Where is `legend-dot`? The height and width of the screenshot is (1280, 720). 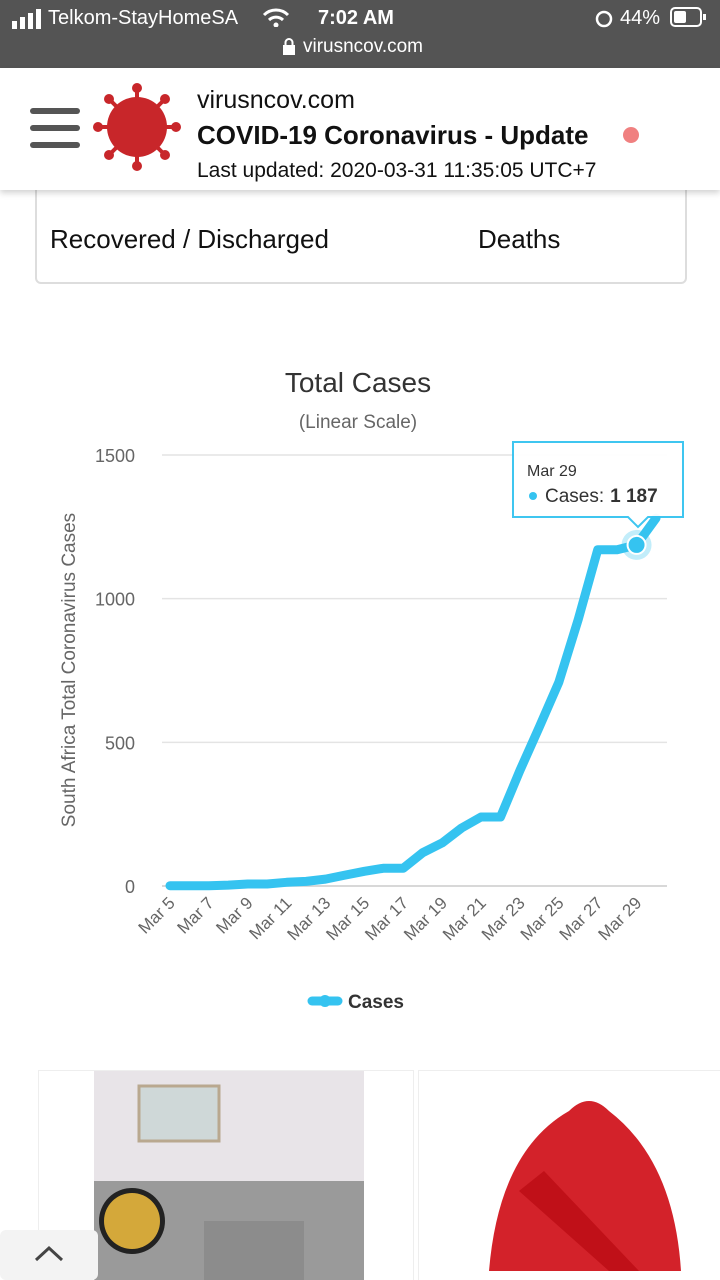
legend-dot is located at coordinates (325, 1001).